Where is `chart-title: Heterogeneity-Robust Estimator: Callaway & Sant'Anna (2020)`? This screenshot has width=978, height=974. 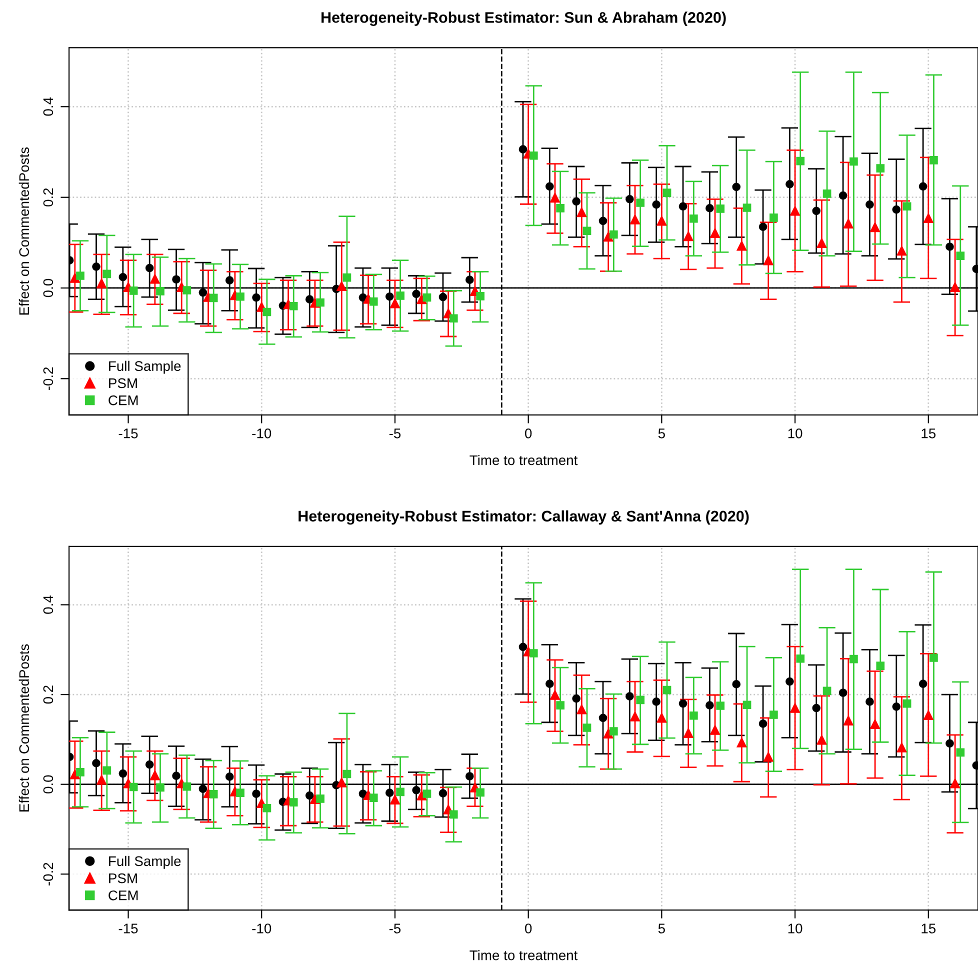
chart-title: Heterogeneity-Robust Estimator: Callaway & Sant'Anna (2020) is located at coordinates (523, 517).